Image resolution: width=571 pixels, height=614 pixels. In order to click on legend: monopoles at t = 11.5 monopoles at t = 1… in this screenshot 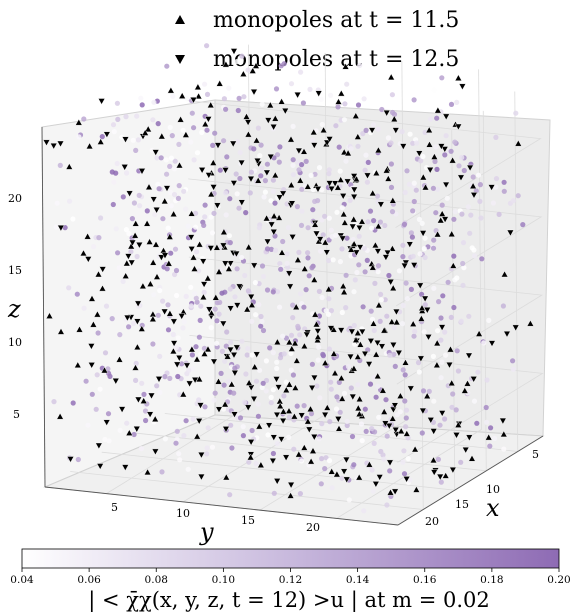, I will do `click(317, 40)`.